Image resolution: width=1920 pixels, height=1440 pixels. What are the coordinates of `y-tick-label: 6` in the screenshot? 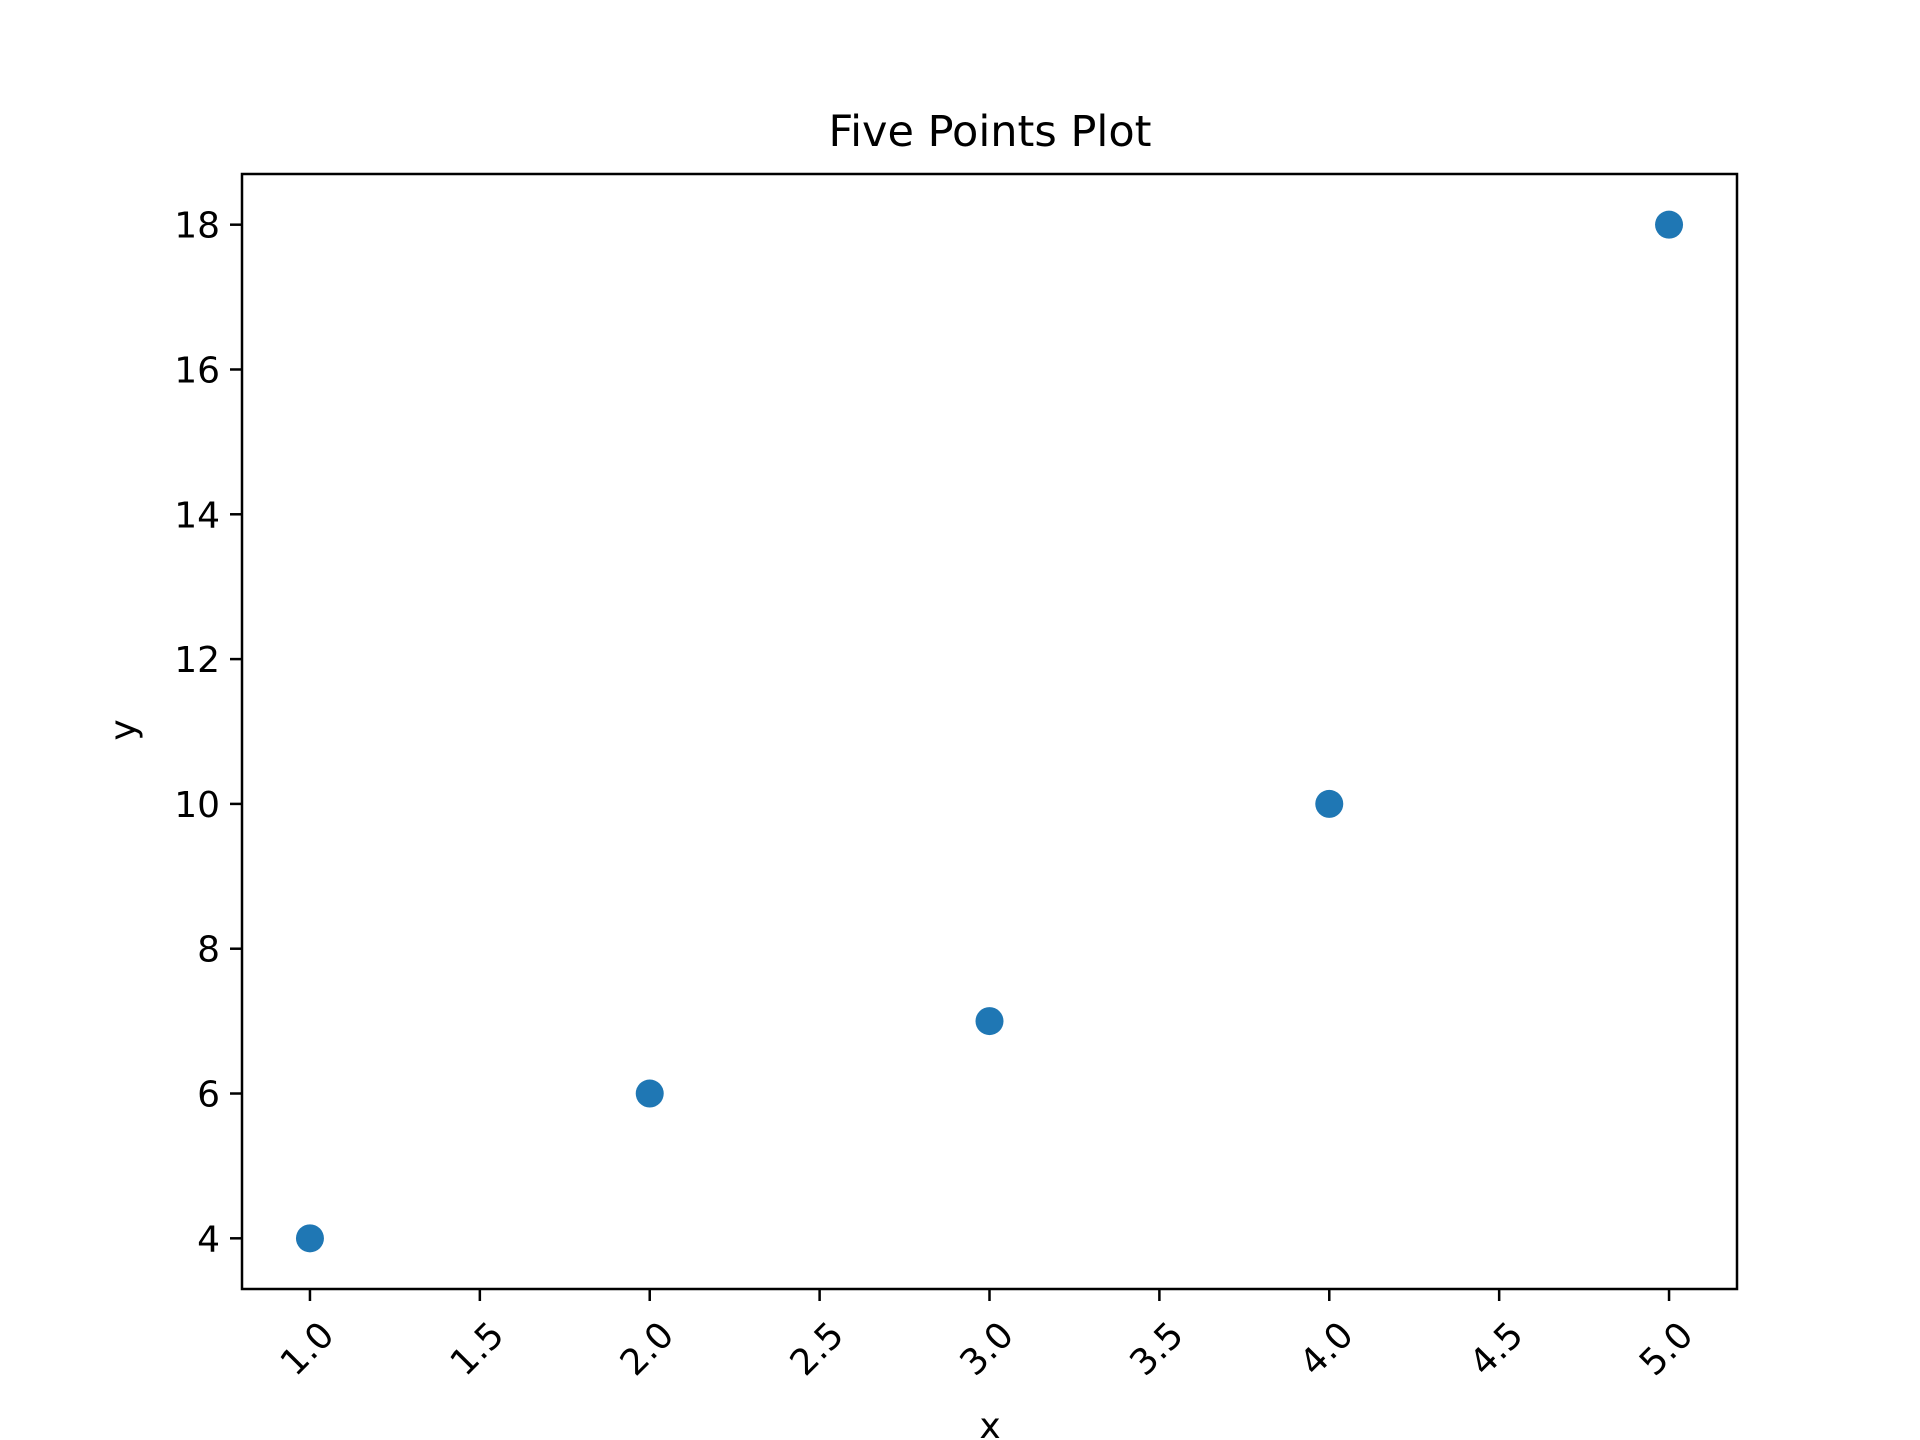 It's located at (208, 1095).